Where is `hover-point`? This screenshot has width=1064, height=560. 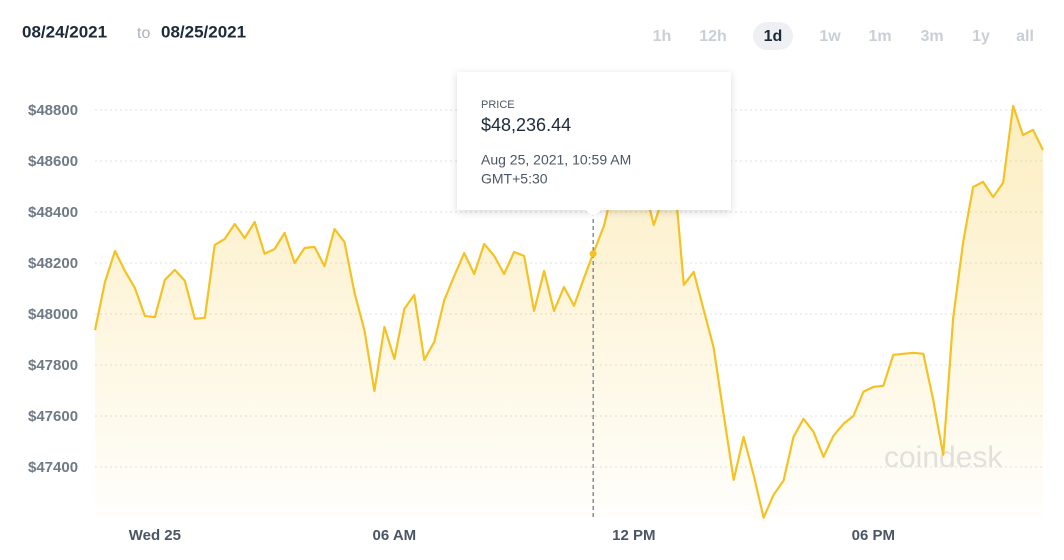
hover-point is located at coordinates (593, 254).